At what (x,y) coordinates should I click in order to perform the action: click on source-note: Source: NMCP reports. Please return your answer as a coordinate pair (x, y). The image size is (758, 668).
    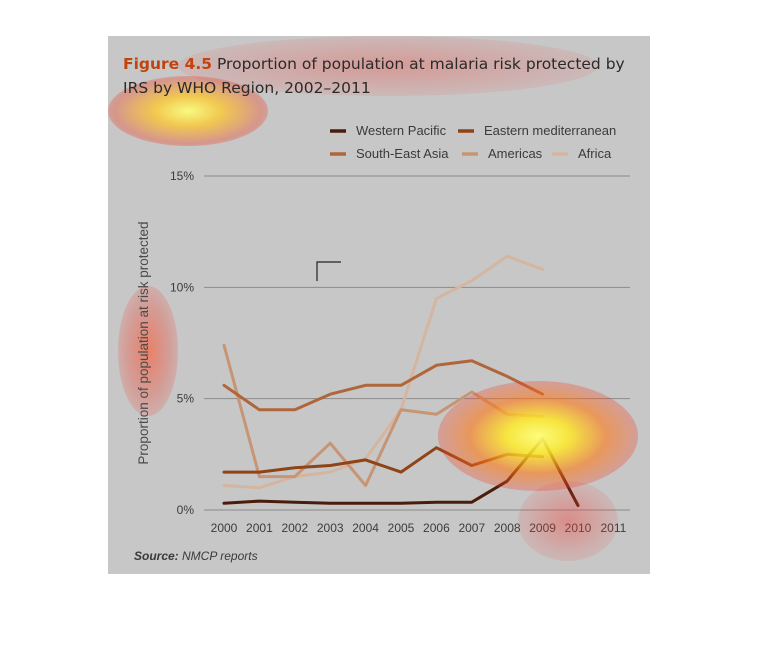
    Looking at the image, I should click on (196, 556).